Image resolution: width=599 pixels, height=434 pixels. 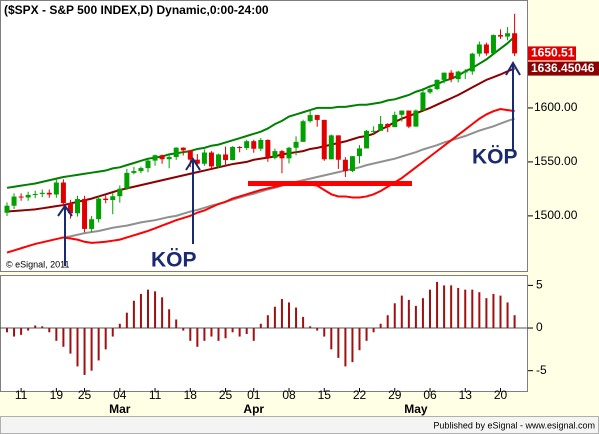 I want to click on x-tick-label: 15, so click(x=325, y=395).